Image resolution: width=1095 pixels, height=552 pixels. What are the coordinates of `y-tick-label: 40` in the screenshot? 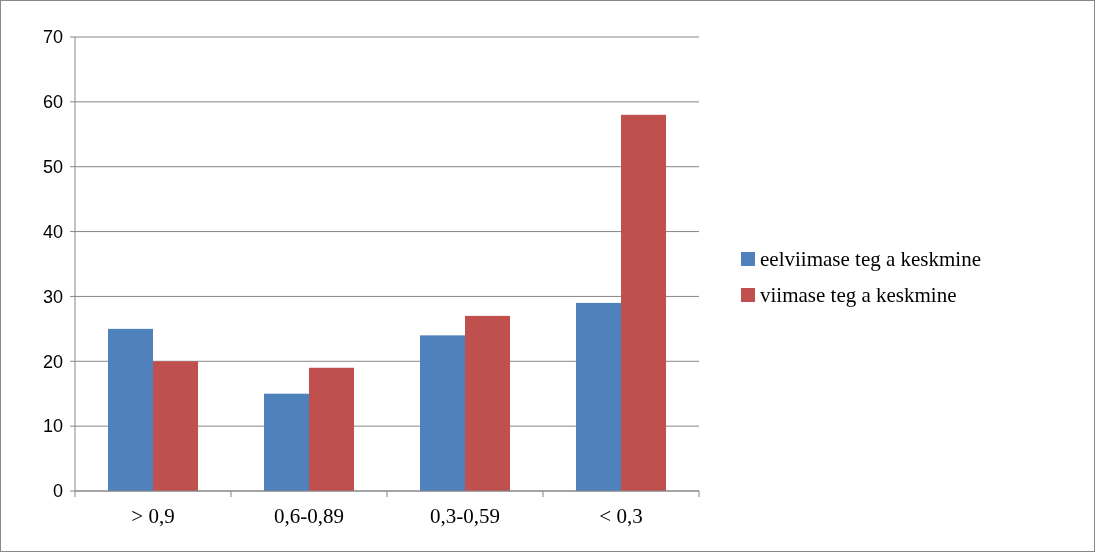 It's located at (52, 231).